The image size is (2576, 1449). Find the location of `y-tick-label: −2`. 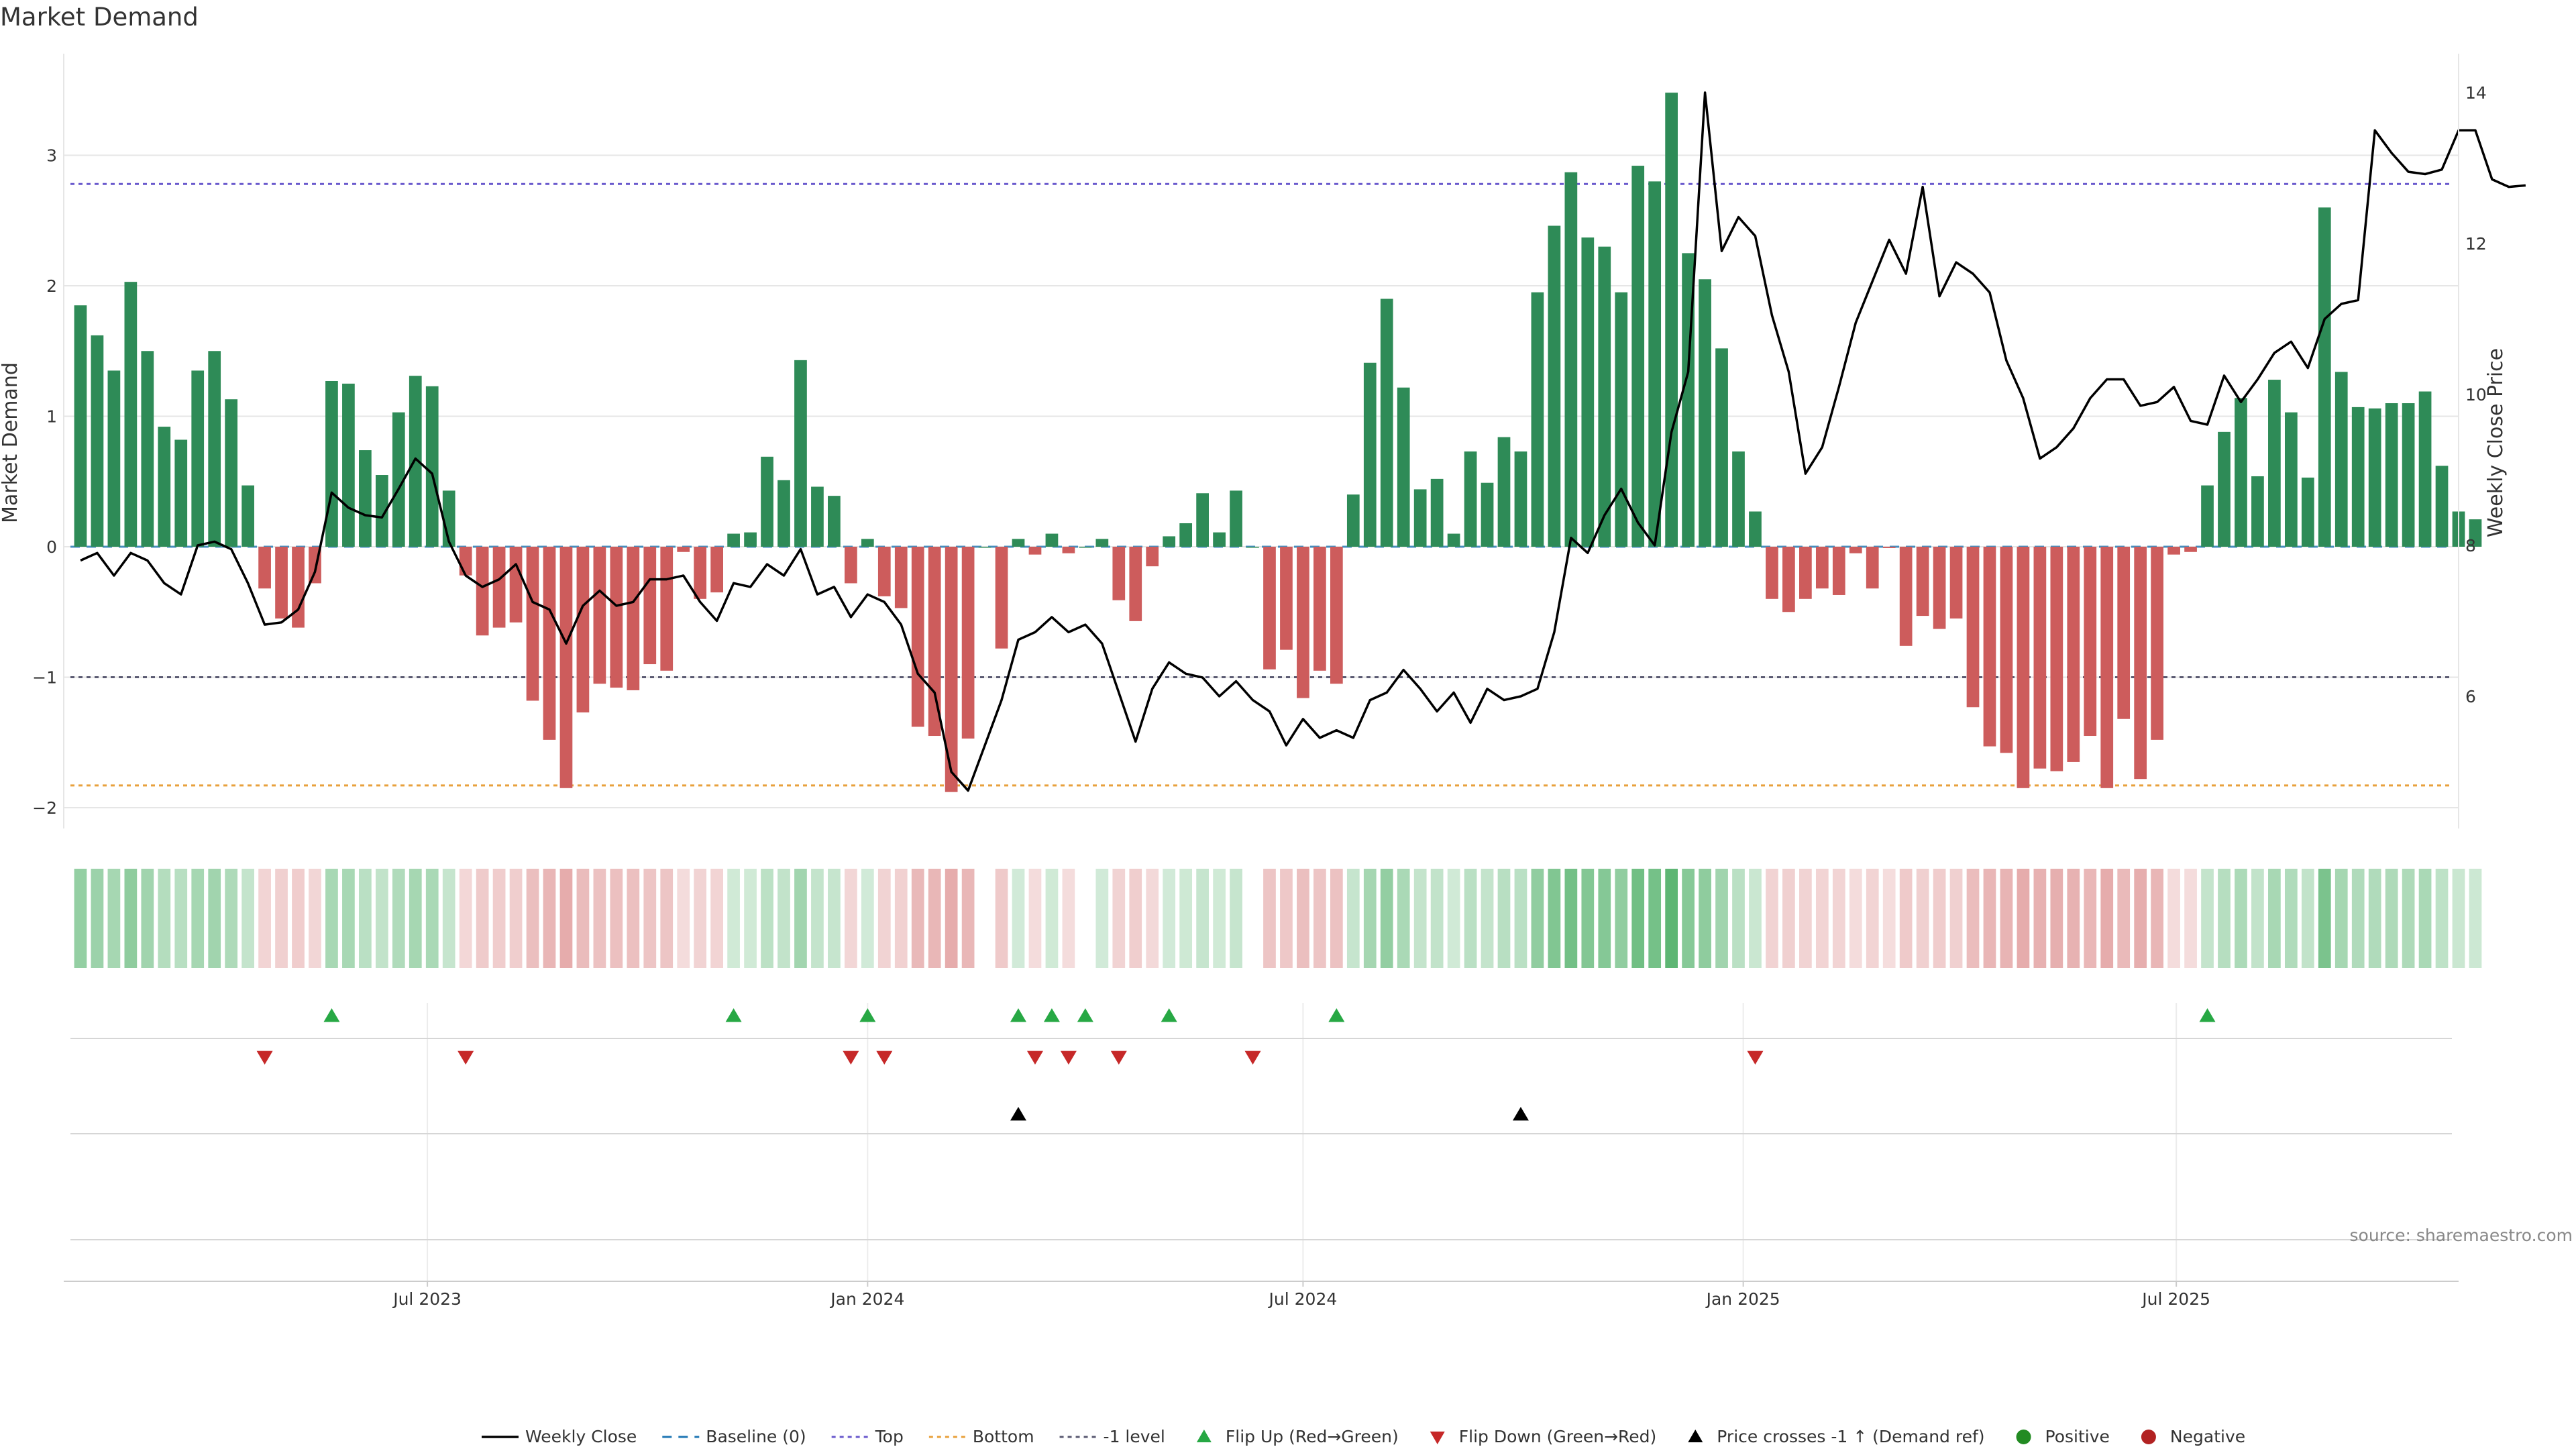

y-tick-label: −2 is located at coordinates (44, 808).